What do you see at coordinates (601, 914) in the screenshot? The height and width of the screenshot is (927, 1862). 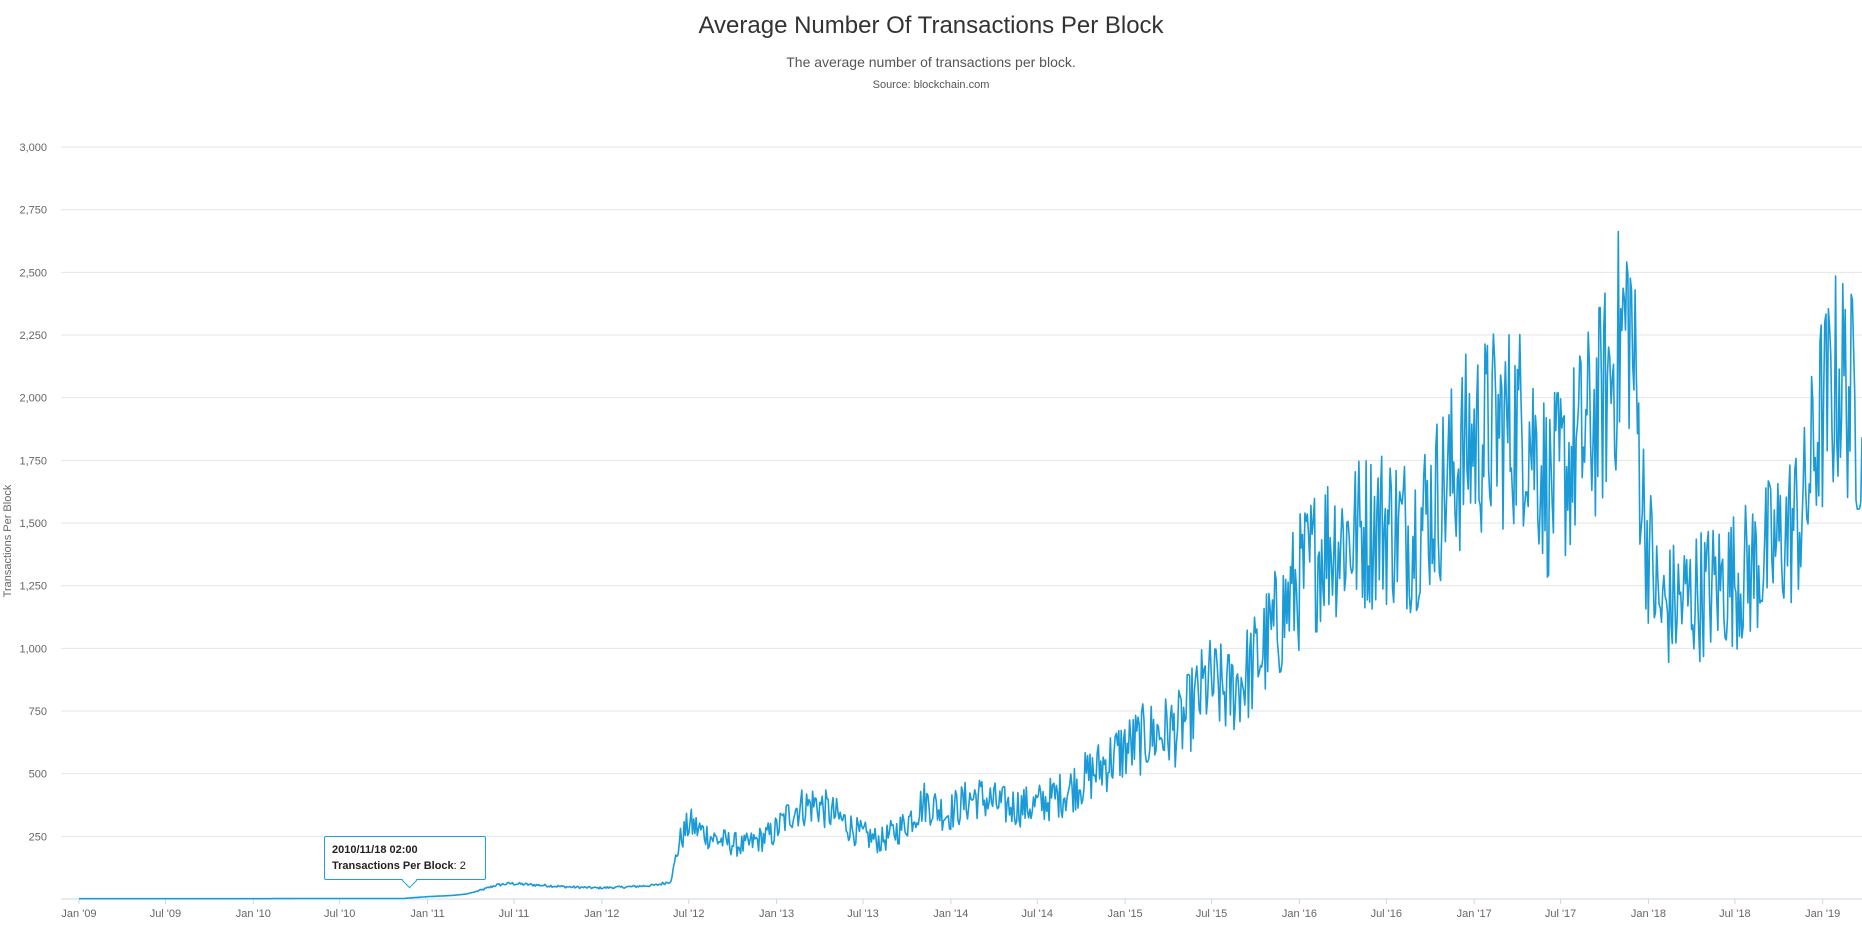 I see `x-tick-label: Jan '12` at bounding box center [601, 914].